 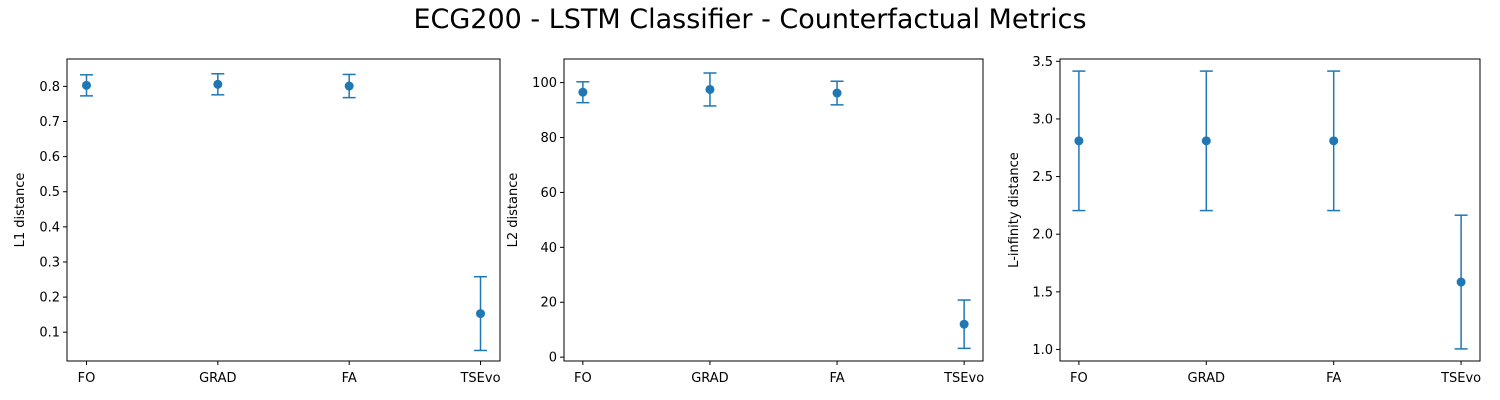 I want to click on y-tick-label: 100, so click(x=544, y=83).